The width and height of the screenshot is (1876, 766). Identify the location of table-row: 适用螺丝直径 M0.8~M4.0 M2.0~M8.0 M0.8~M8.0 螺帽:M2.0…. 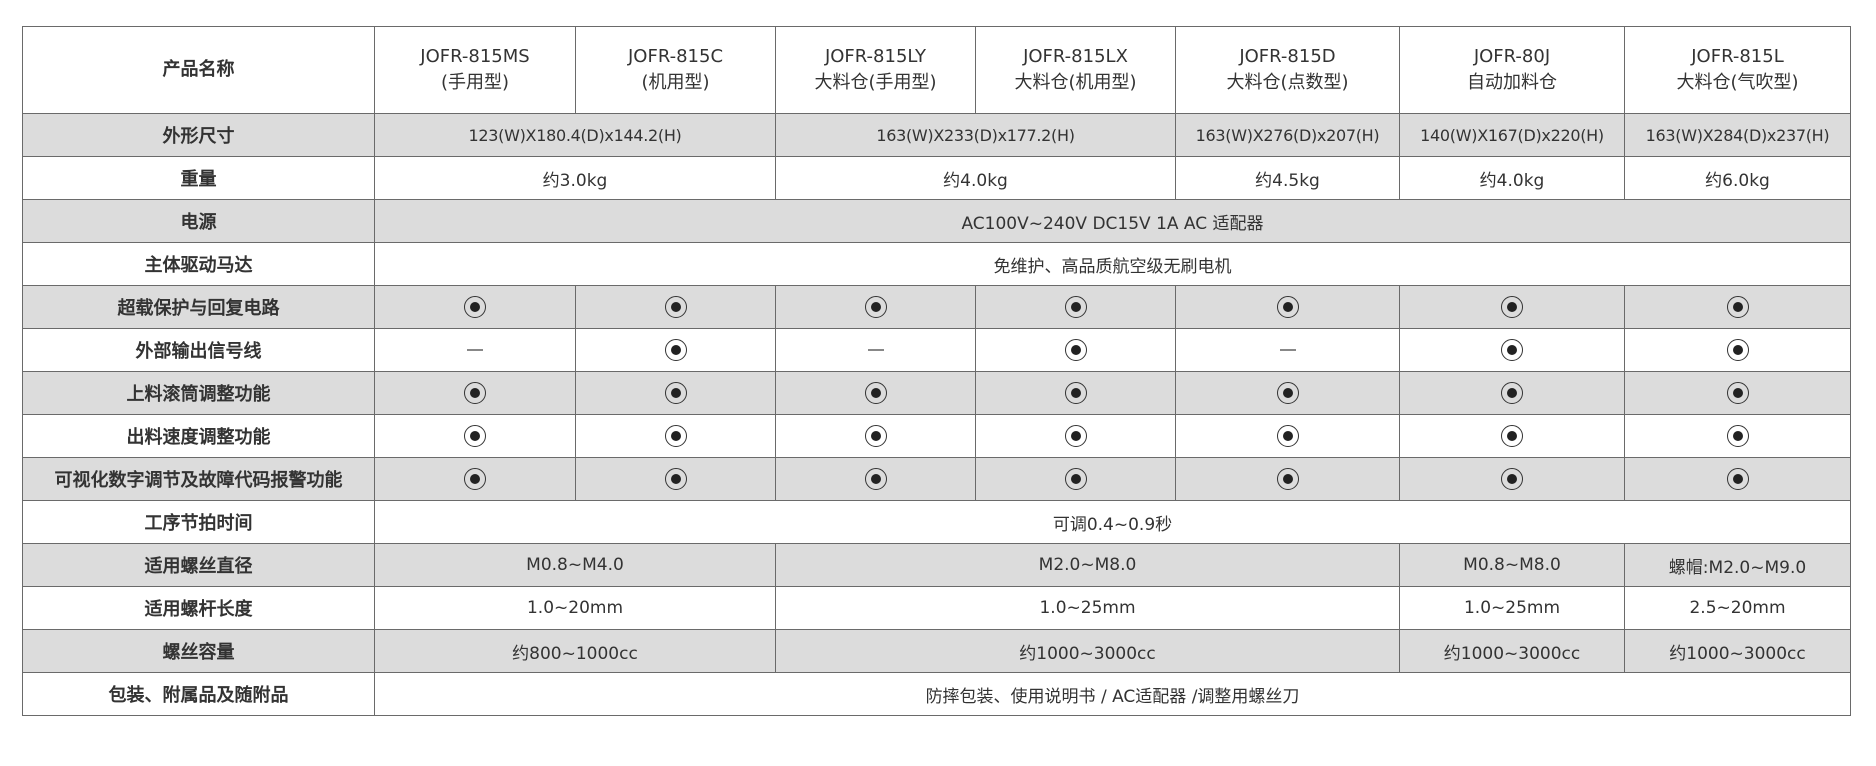
(936, 565).